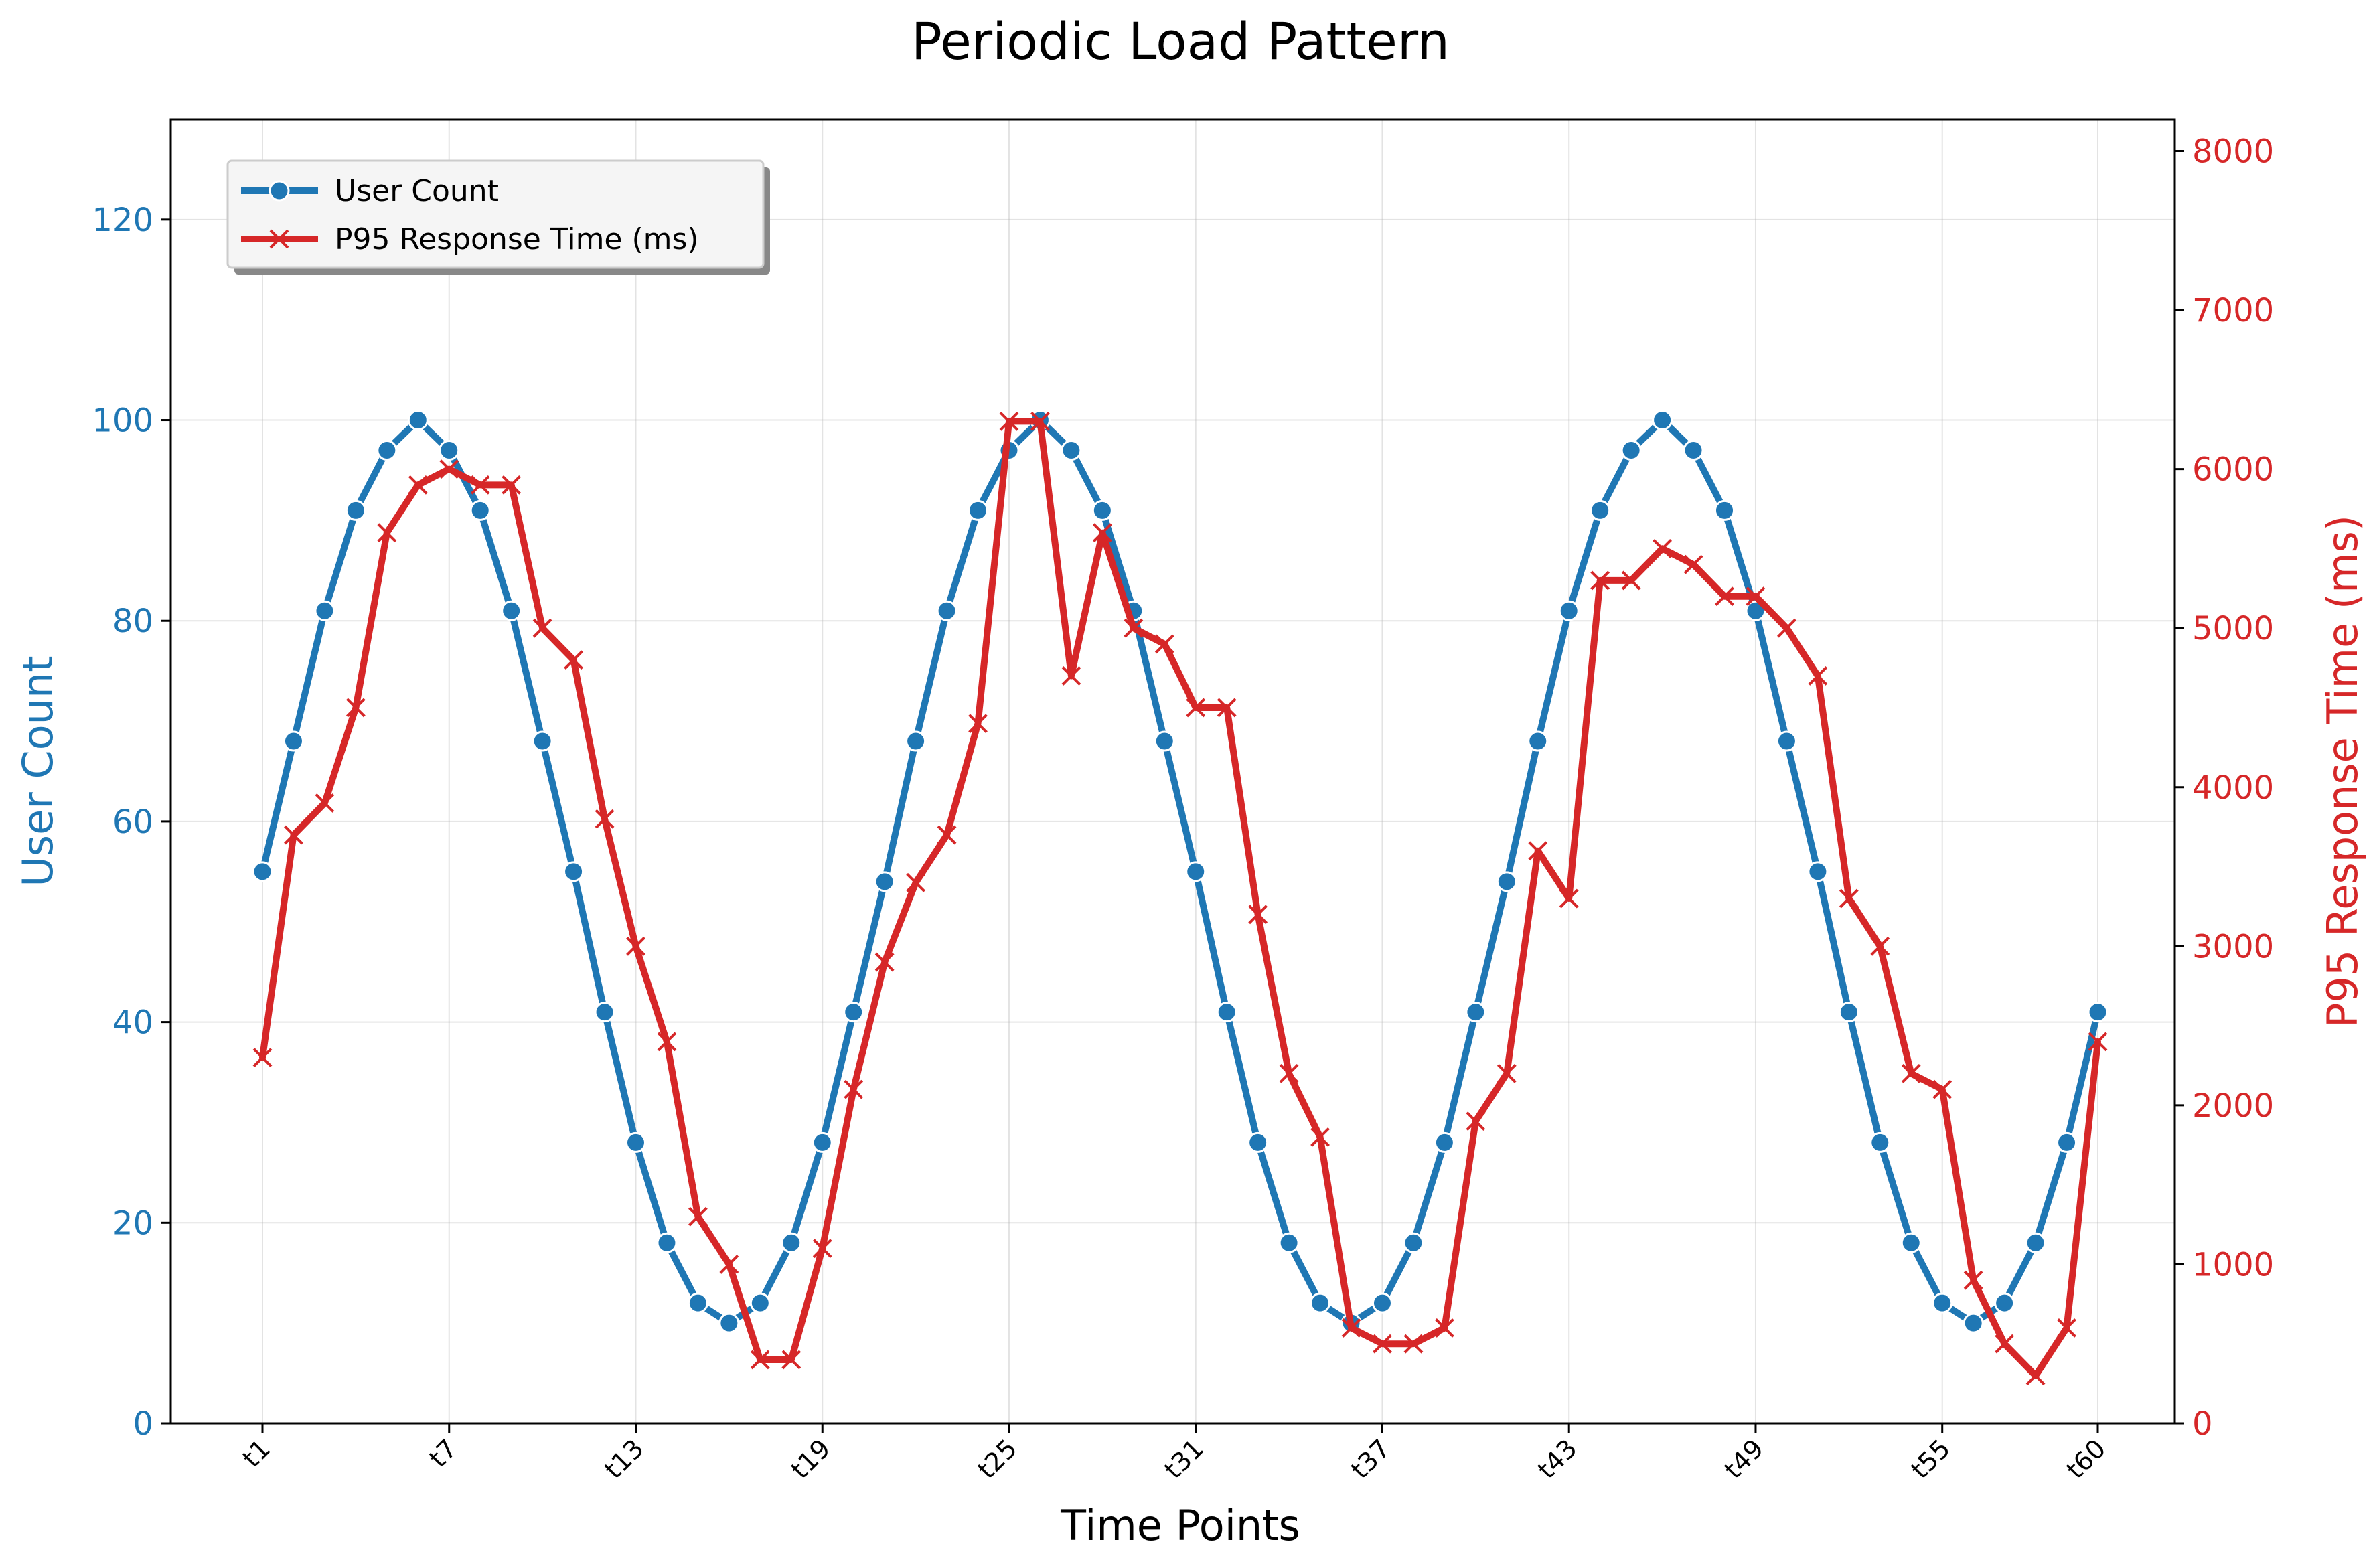 The image size is (2375, 1568). I want to click on legend-box, so click(495, 214).